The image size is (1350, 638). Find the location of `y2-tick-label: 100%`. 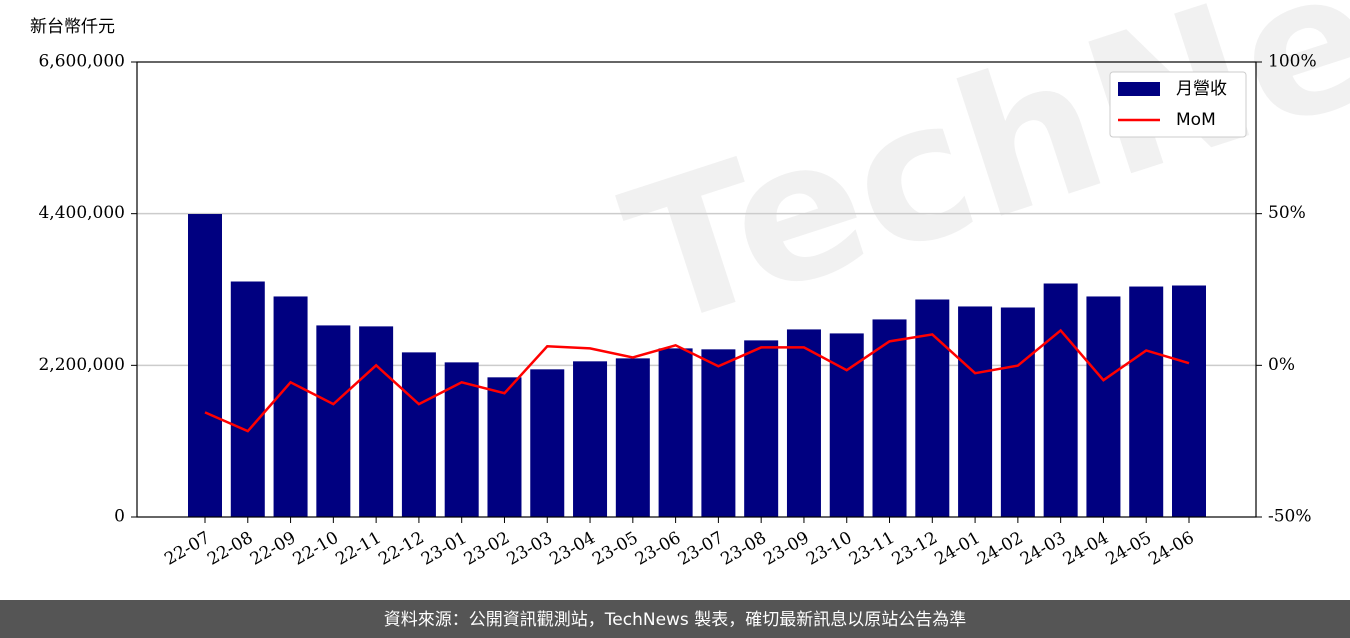

y2-tick-label: 100% is located at coordinates (1292, 62).